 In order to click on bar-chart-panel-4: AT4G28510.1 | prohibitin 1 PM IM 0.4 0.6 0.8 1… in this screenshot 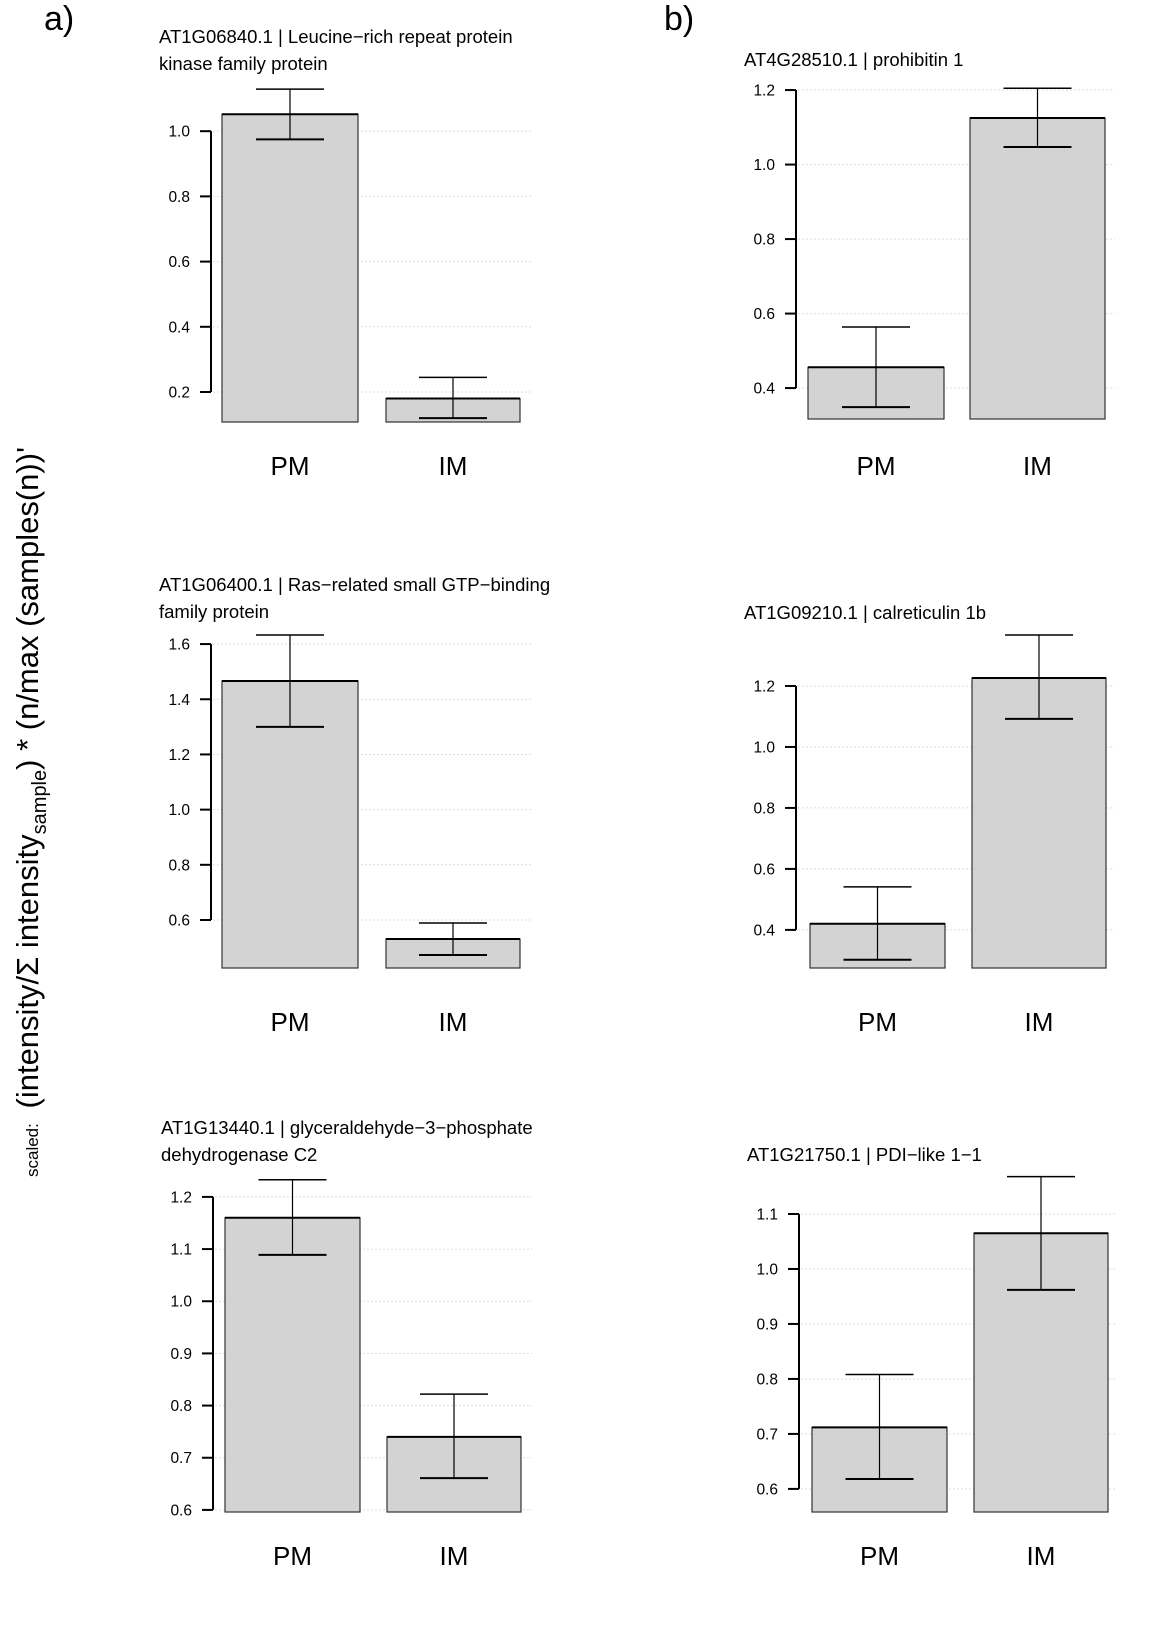, I will do `click(929, 265)`.